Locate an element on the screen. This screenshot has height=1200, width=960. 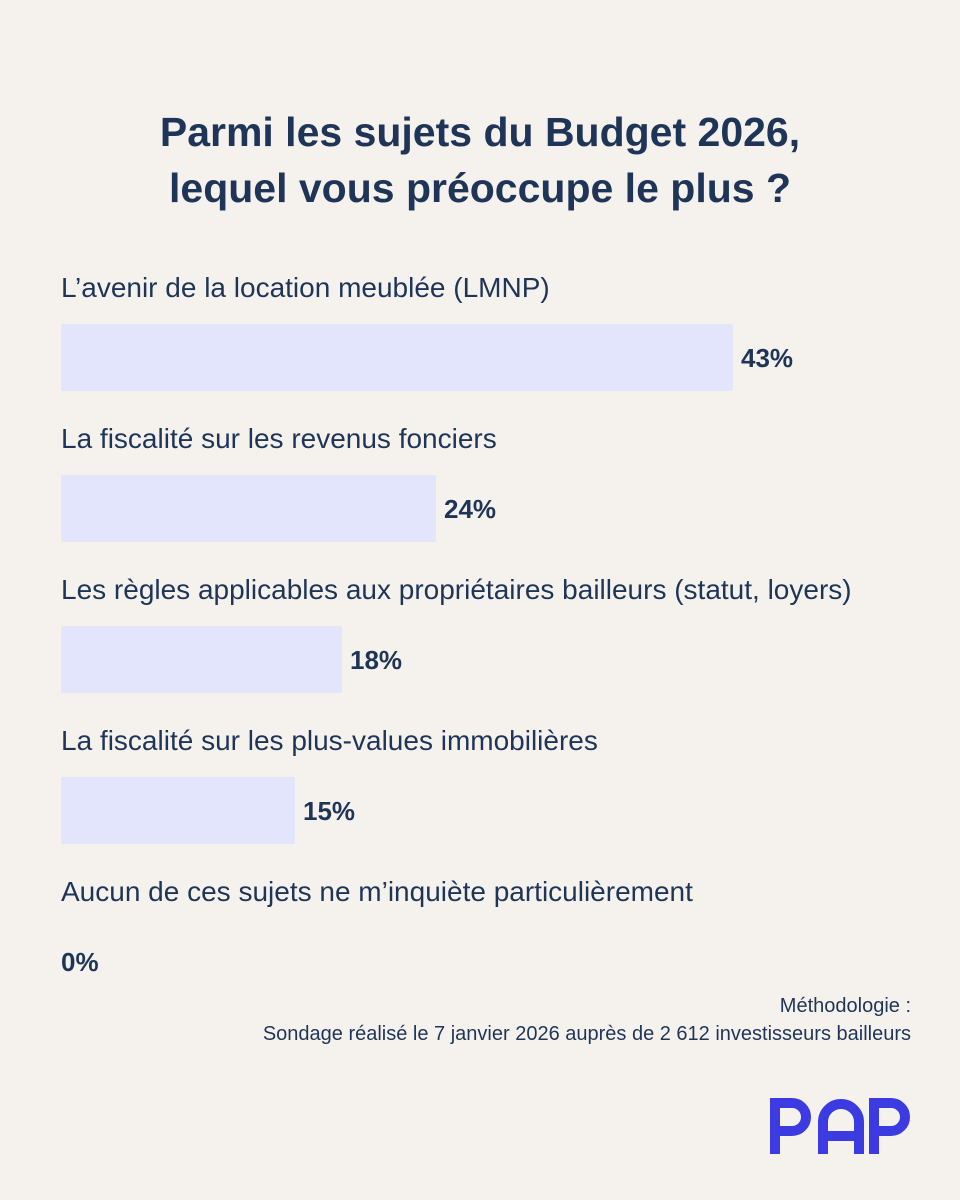
logo-letter-a is located at coordinates (841, 1126).